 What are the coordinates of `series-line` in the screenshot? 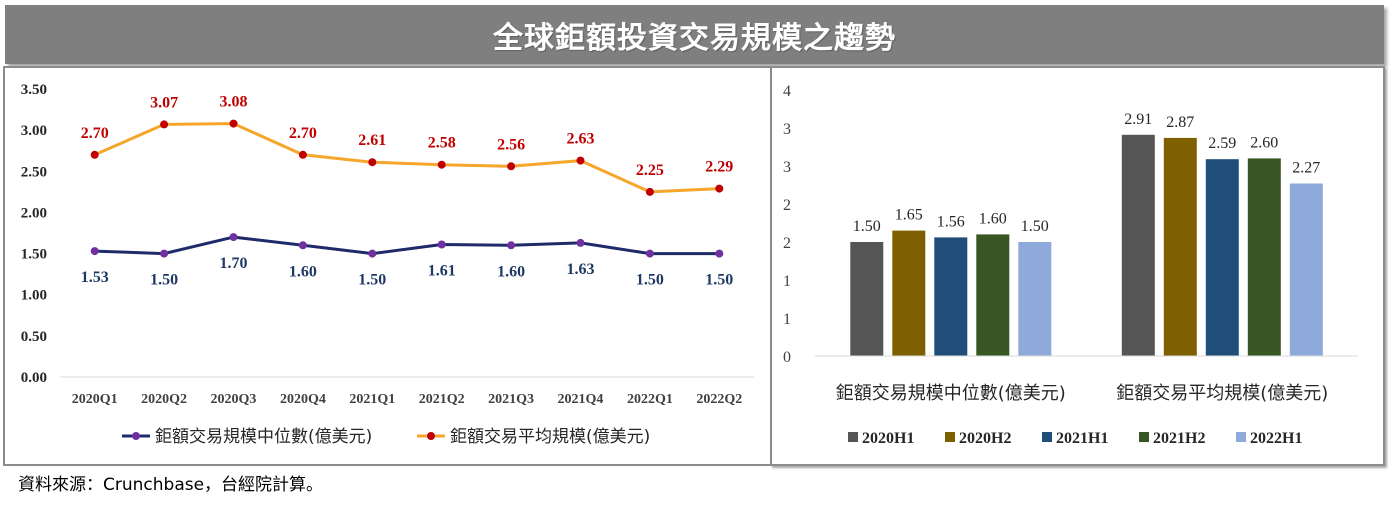 It's located at (407, 158).